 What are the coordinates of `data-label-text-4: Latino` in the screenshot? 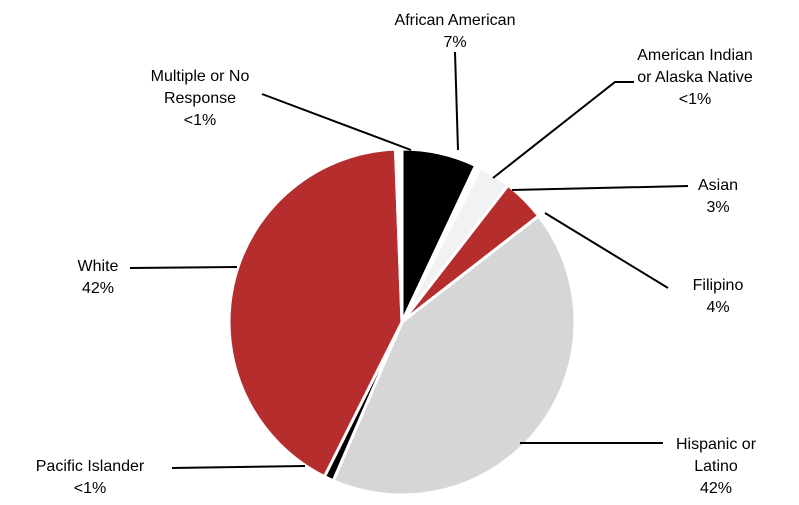 It's located at (716, 466).